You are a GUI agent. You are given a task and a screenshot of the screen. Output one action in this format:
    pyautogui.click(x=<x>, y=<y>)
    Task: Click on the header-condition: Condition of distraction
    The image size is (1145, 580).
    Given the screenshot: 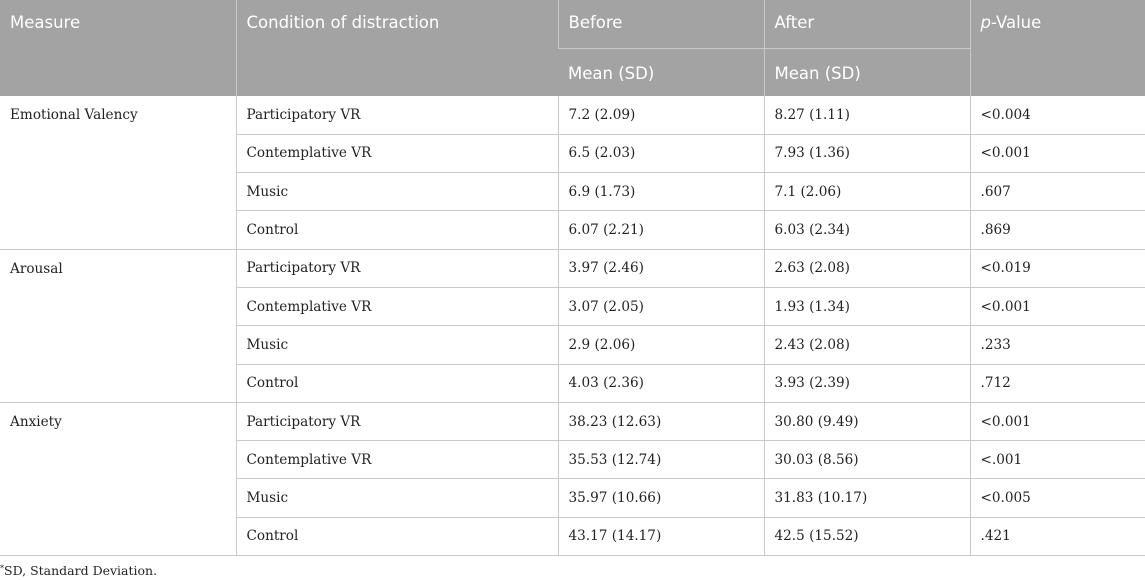 What is the action you would take?
    pyautogui.click(x=396, y=48)
    